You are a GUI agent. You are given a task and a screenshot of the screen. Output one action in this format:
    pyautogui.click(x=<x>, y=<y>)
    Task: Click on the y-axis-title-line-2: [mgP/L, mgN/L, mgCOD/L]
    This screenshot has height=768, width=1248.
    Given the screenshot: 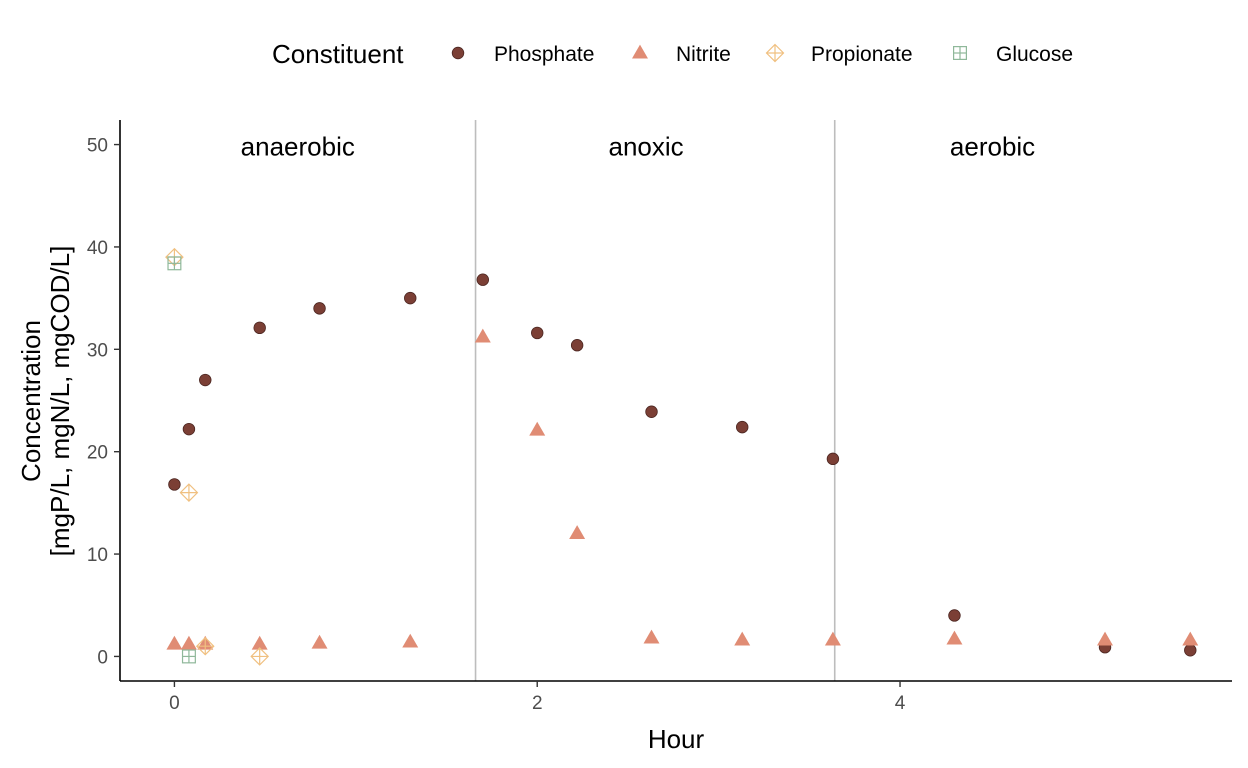 What is the action you would take?
    pyautogui.click(x=60, y=401)
    